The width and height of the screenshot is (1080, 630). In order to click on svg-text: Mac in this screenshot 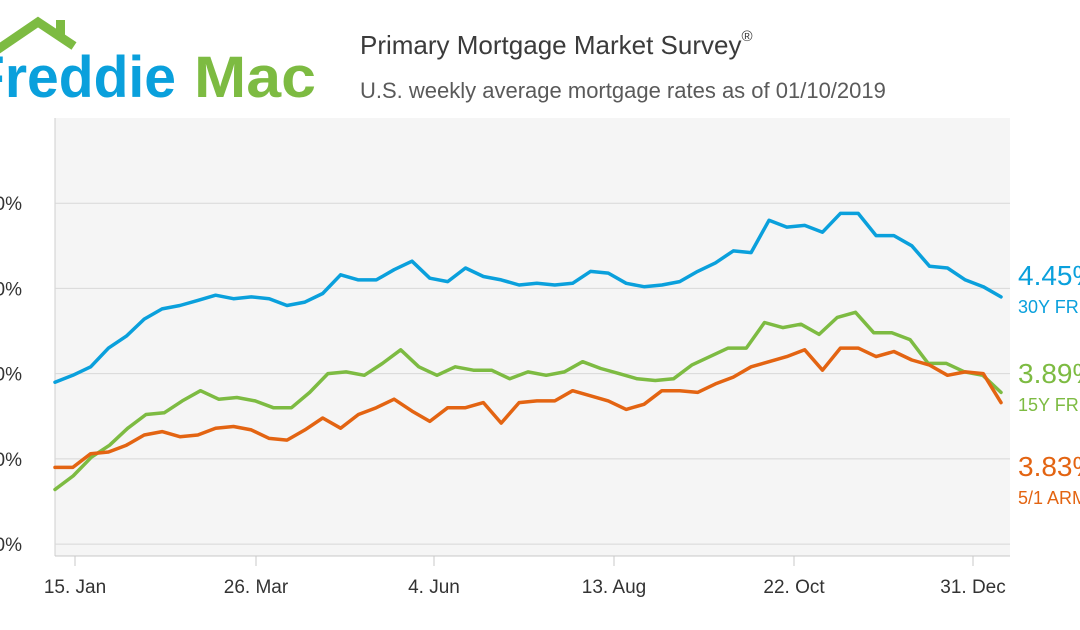, I will do `click(255, 77)`.